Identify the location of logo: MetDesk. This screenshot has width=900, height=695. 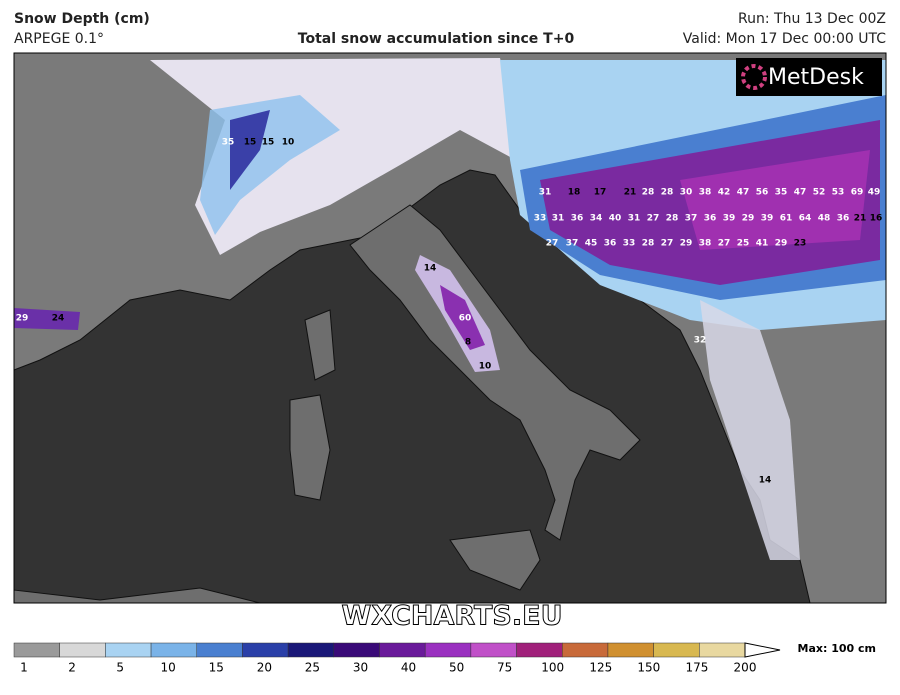
(816, 77).